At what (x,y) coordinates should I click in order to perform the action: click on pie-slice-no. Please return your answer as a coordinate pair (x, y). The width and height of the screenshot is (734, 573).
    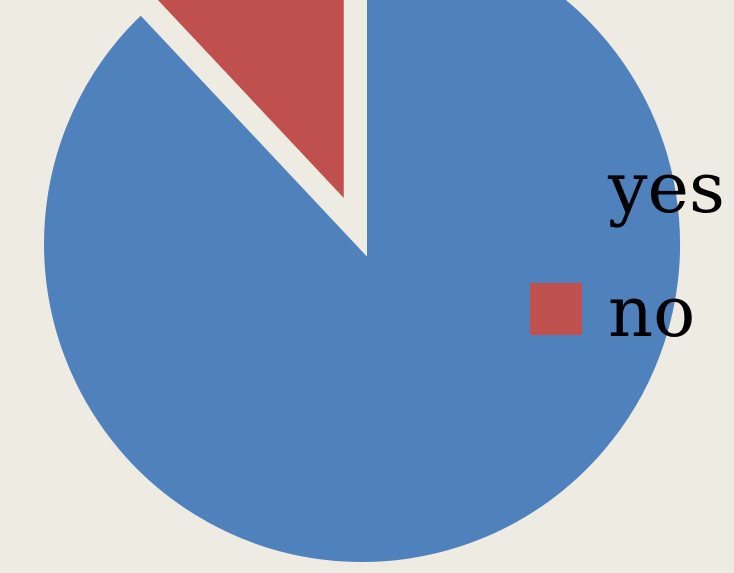
    Looking at the image, I should click on (249, 112).